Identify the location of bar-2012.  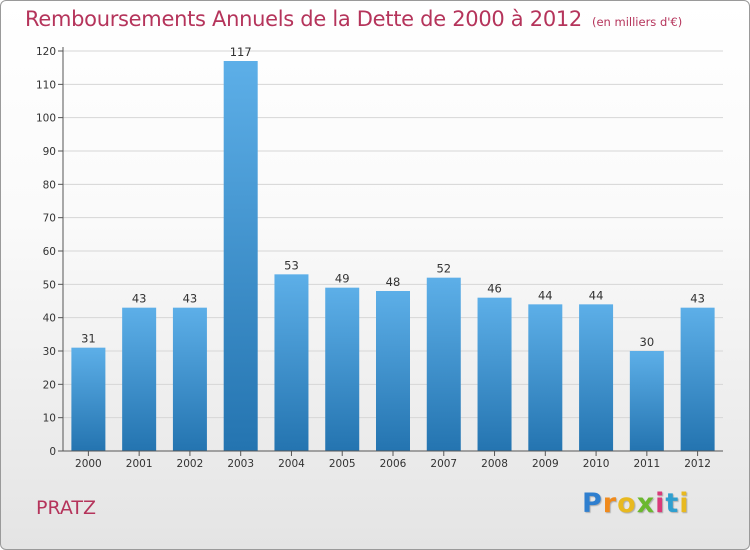
(697, 379).